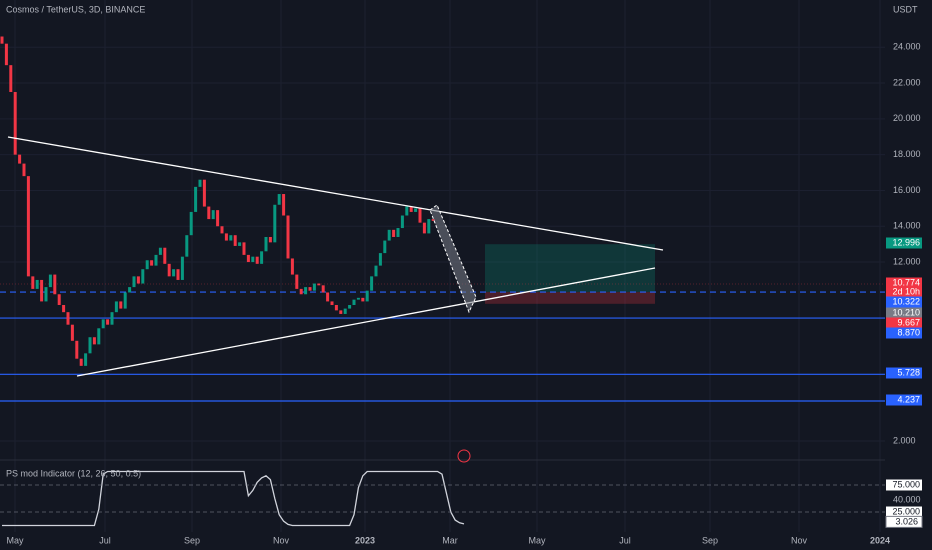  I want to click on y-tick-label: 14.000, so click(907, 226).